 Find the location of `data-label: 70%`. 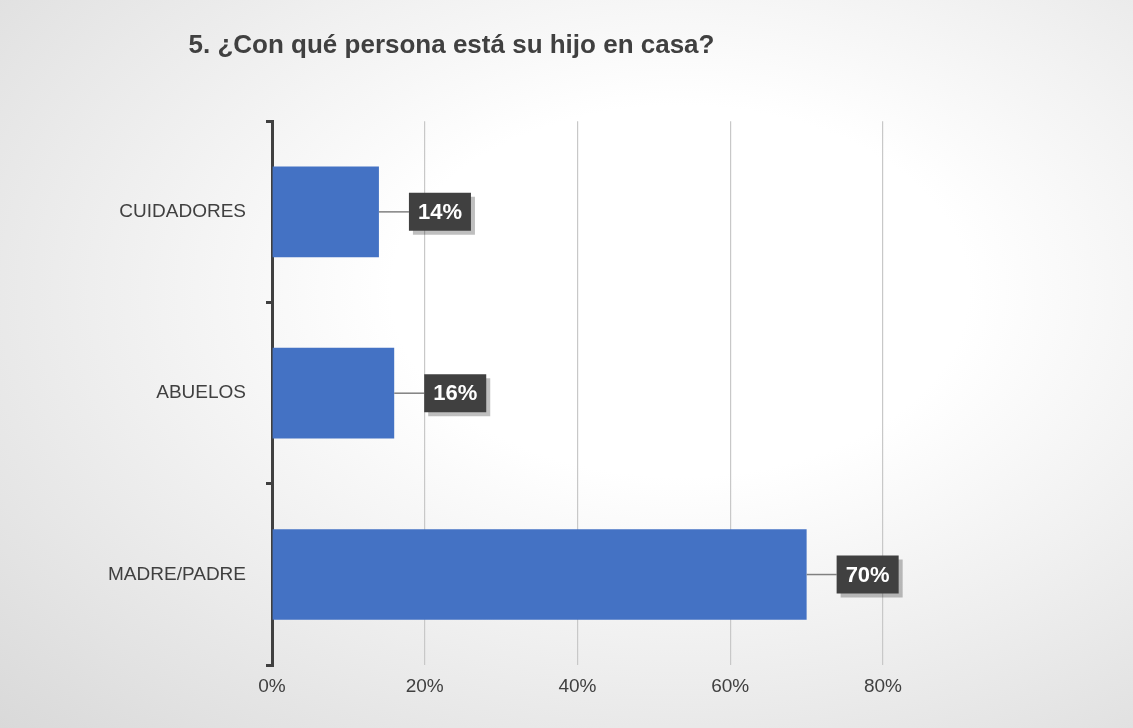

data-label: 70% is located at coordinates (867, 574).